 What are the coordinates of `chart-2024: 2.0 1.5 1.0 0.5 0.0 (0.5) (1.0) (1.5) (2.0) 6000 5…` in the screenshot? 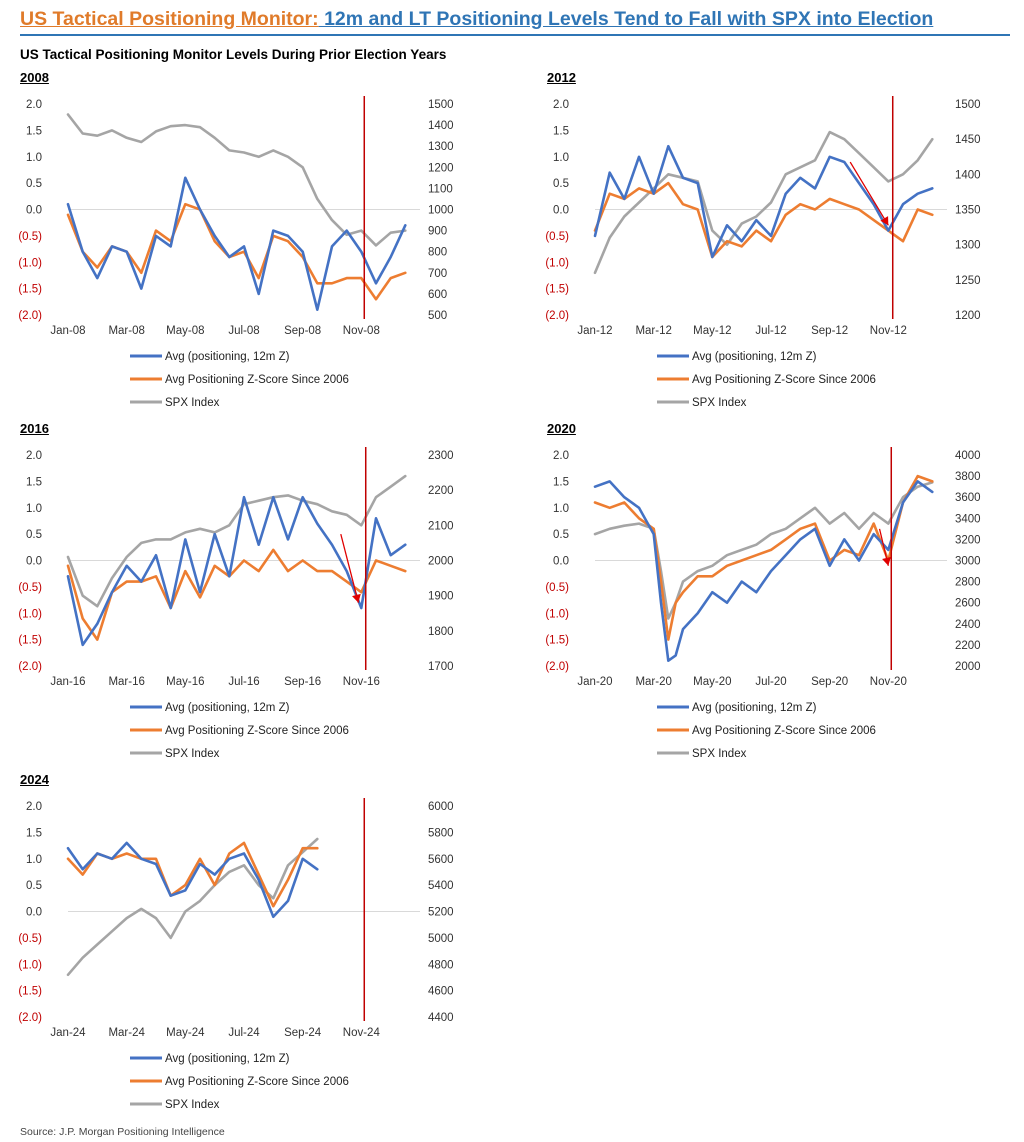 It's located at (236, 954).